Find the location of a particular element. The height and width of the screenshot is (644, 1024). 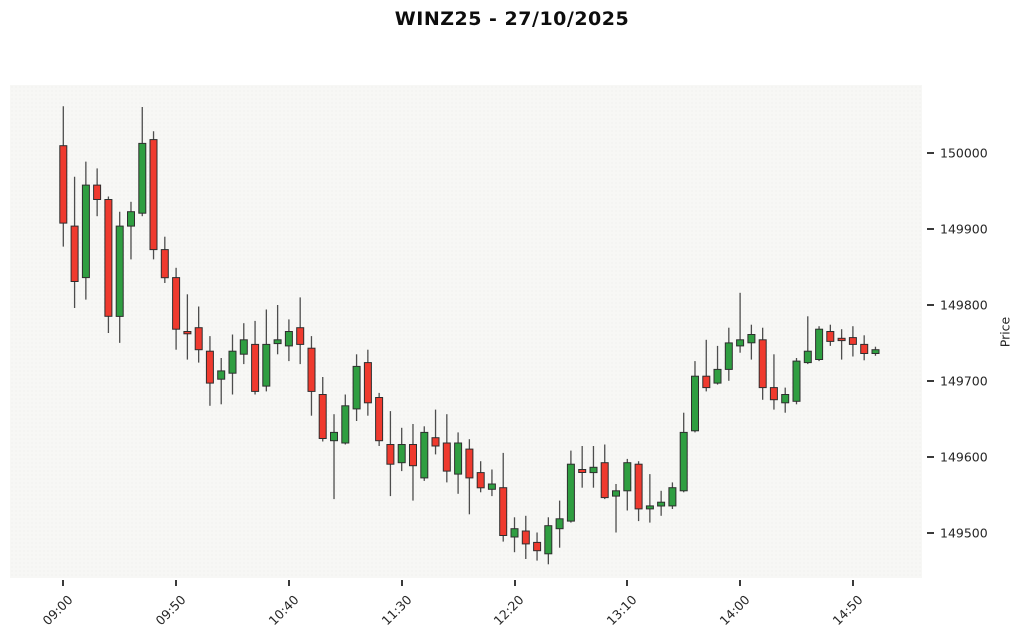

y-tick-label: 149700 is located at coordinates (964, 381).